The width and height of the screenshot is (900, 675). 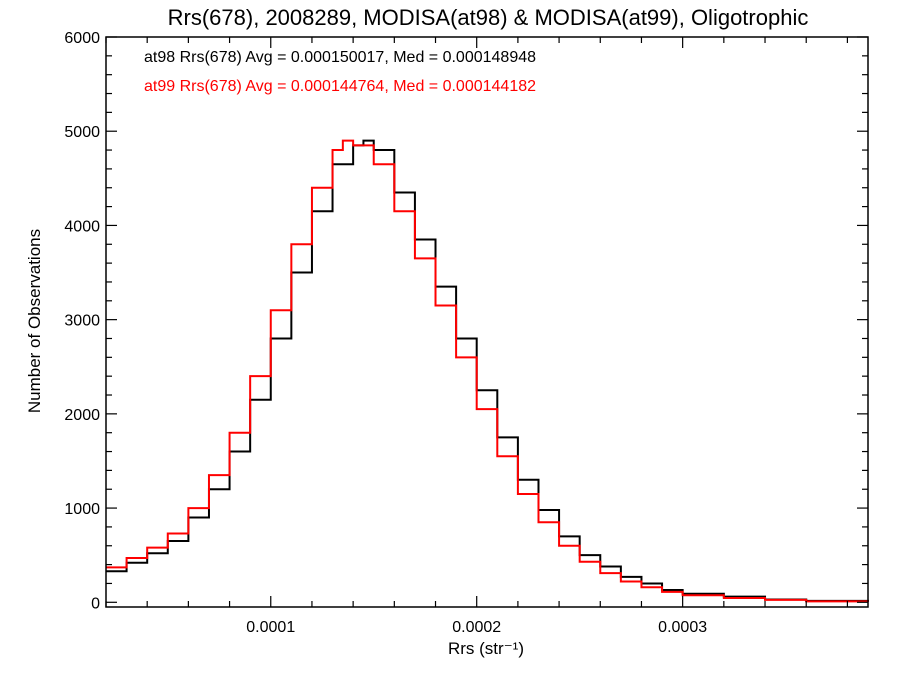 What do you see at coordinates (95, 603) in the screenshot?
I see `y-tick-label: 0` at bounding box center [95, 603].